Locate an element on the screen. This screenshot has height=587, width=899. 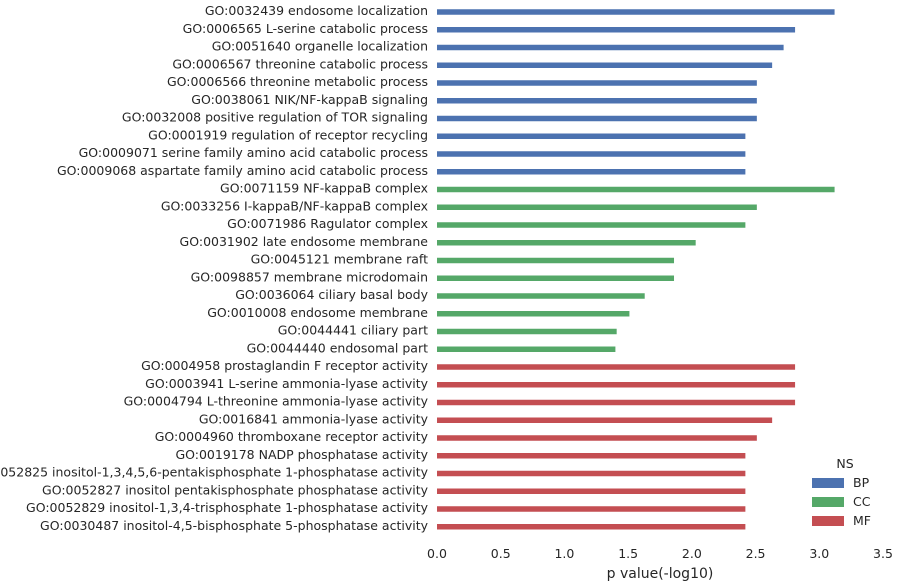
category-label: GO:0004960 thromboxane receptor activity is located at coordinates (292, 436).